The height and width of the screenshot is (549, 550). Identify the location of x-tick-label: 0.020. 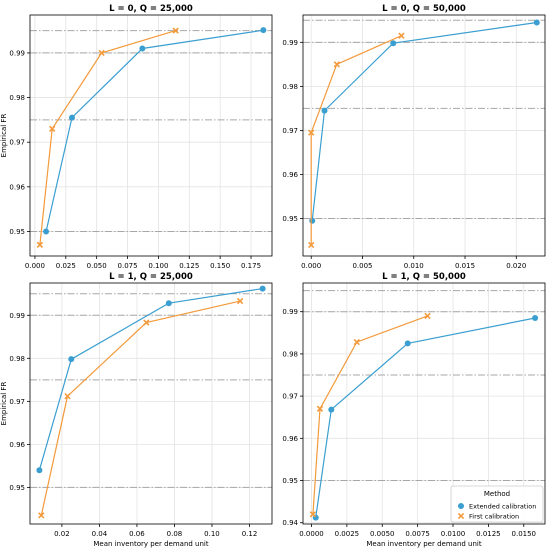
(516, 266).